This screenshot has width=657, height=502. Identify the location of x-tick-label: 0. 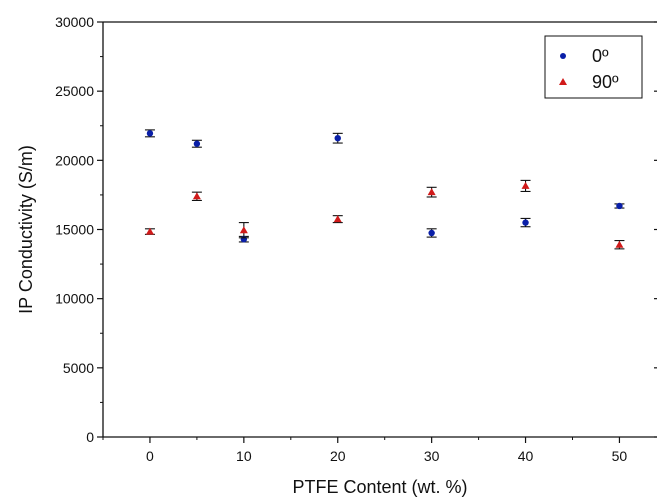
(150, 456).